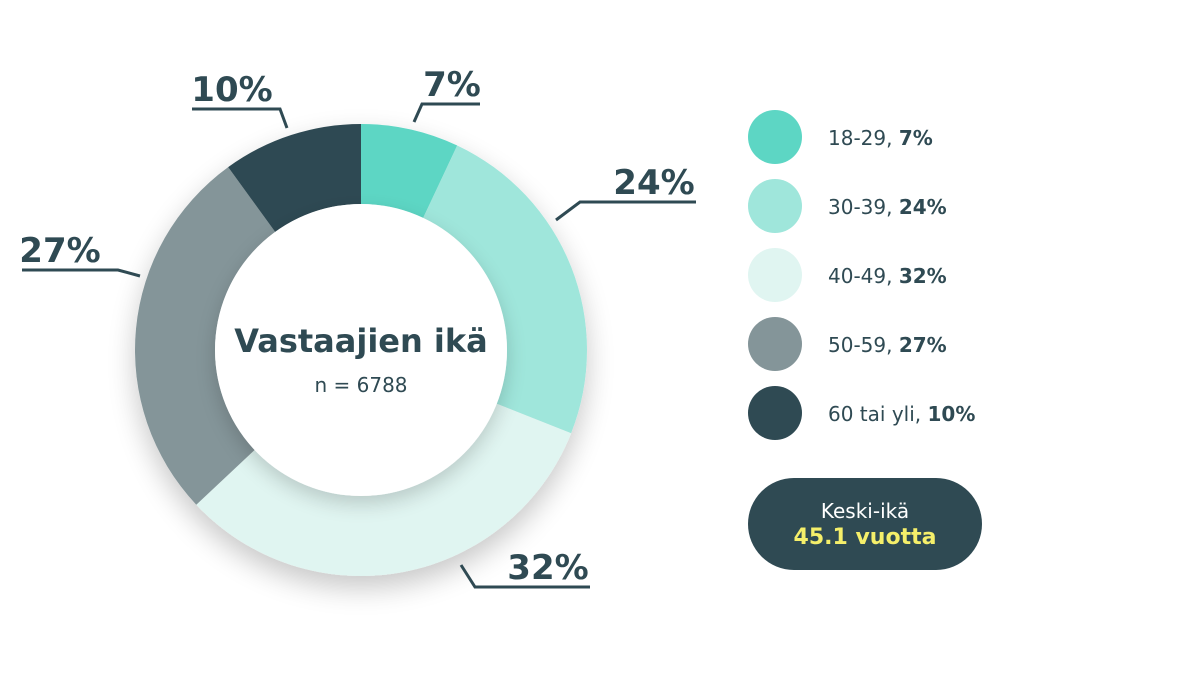 The image size is (1201, 681). I want to click on legend-item: 60 tai yli, 10%, so click(898, 413).